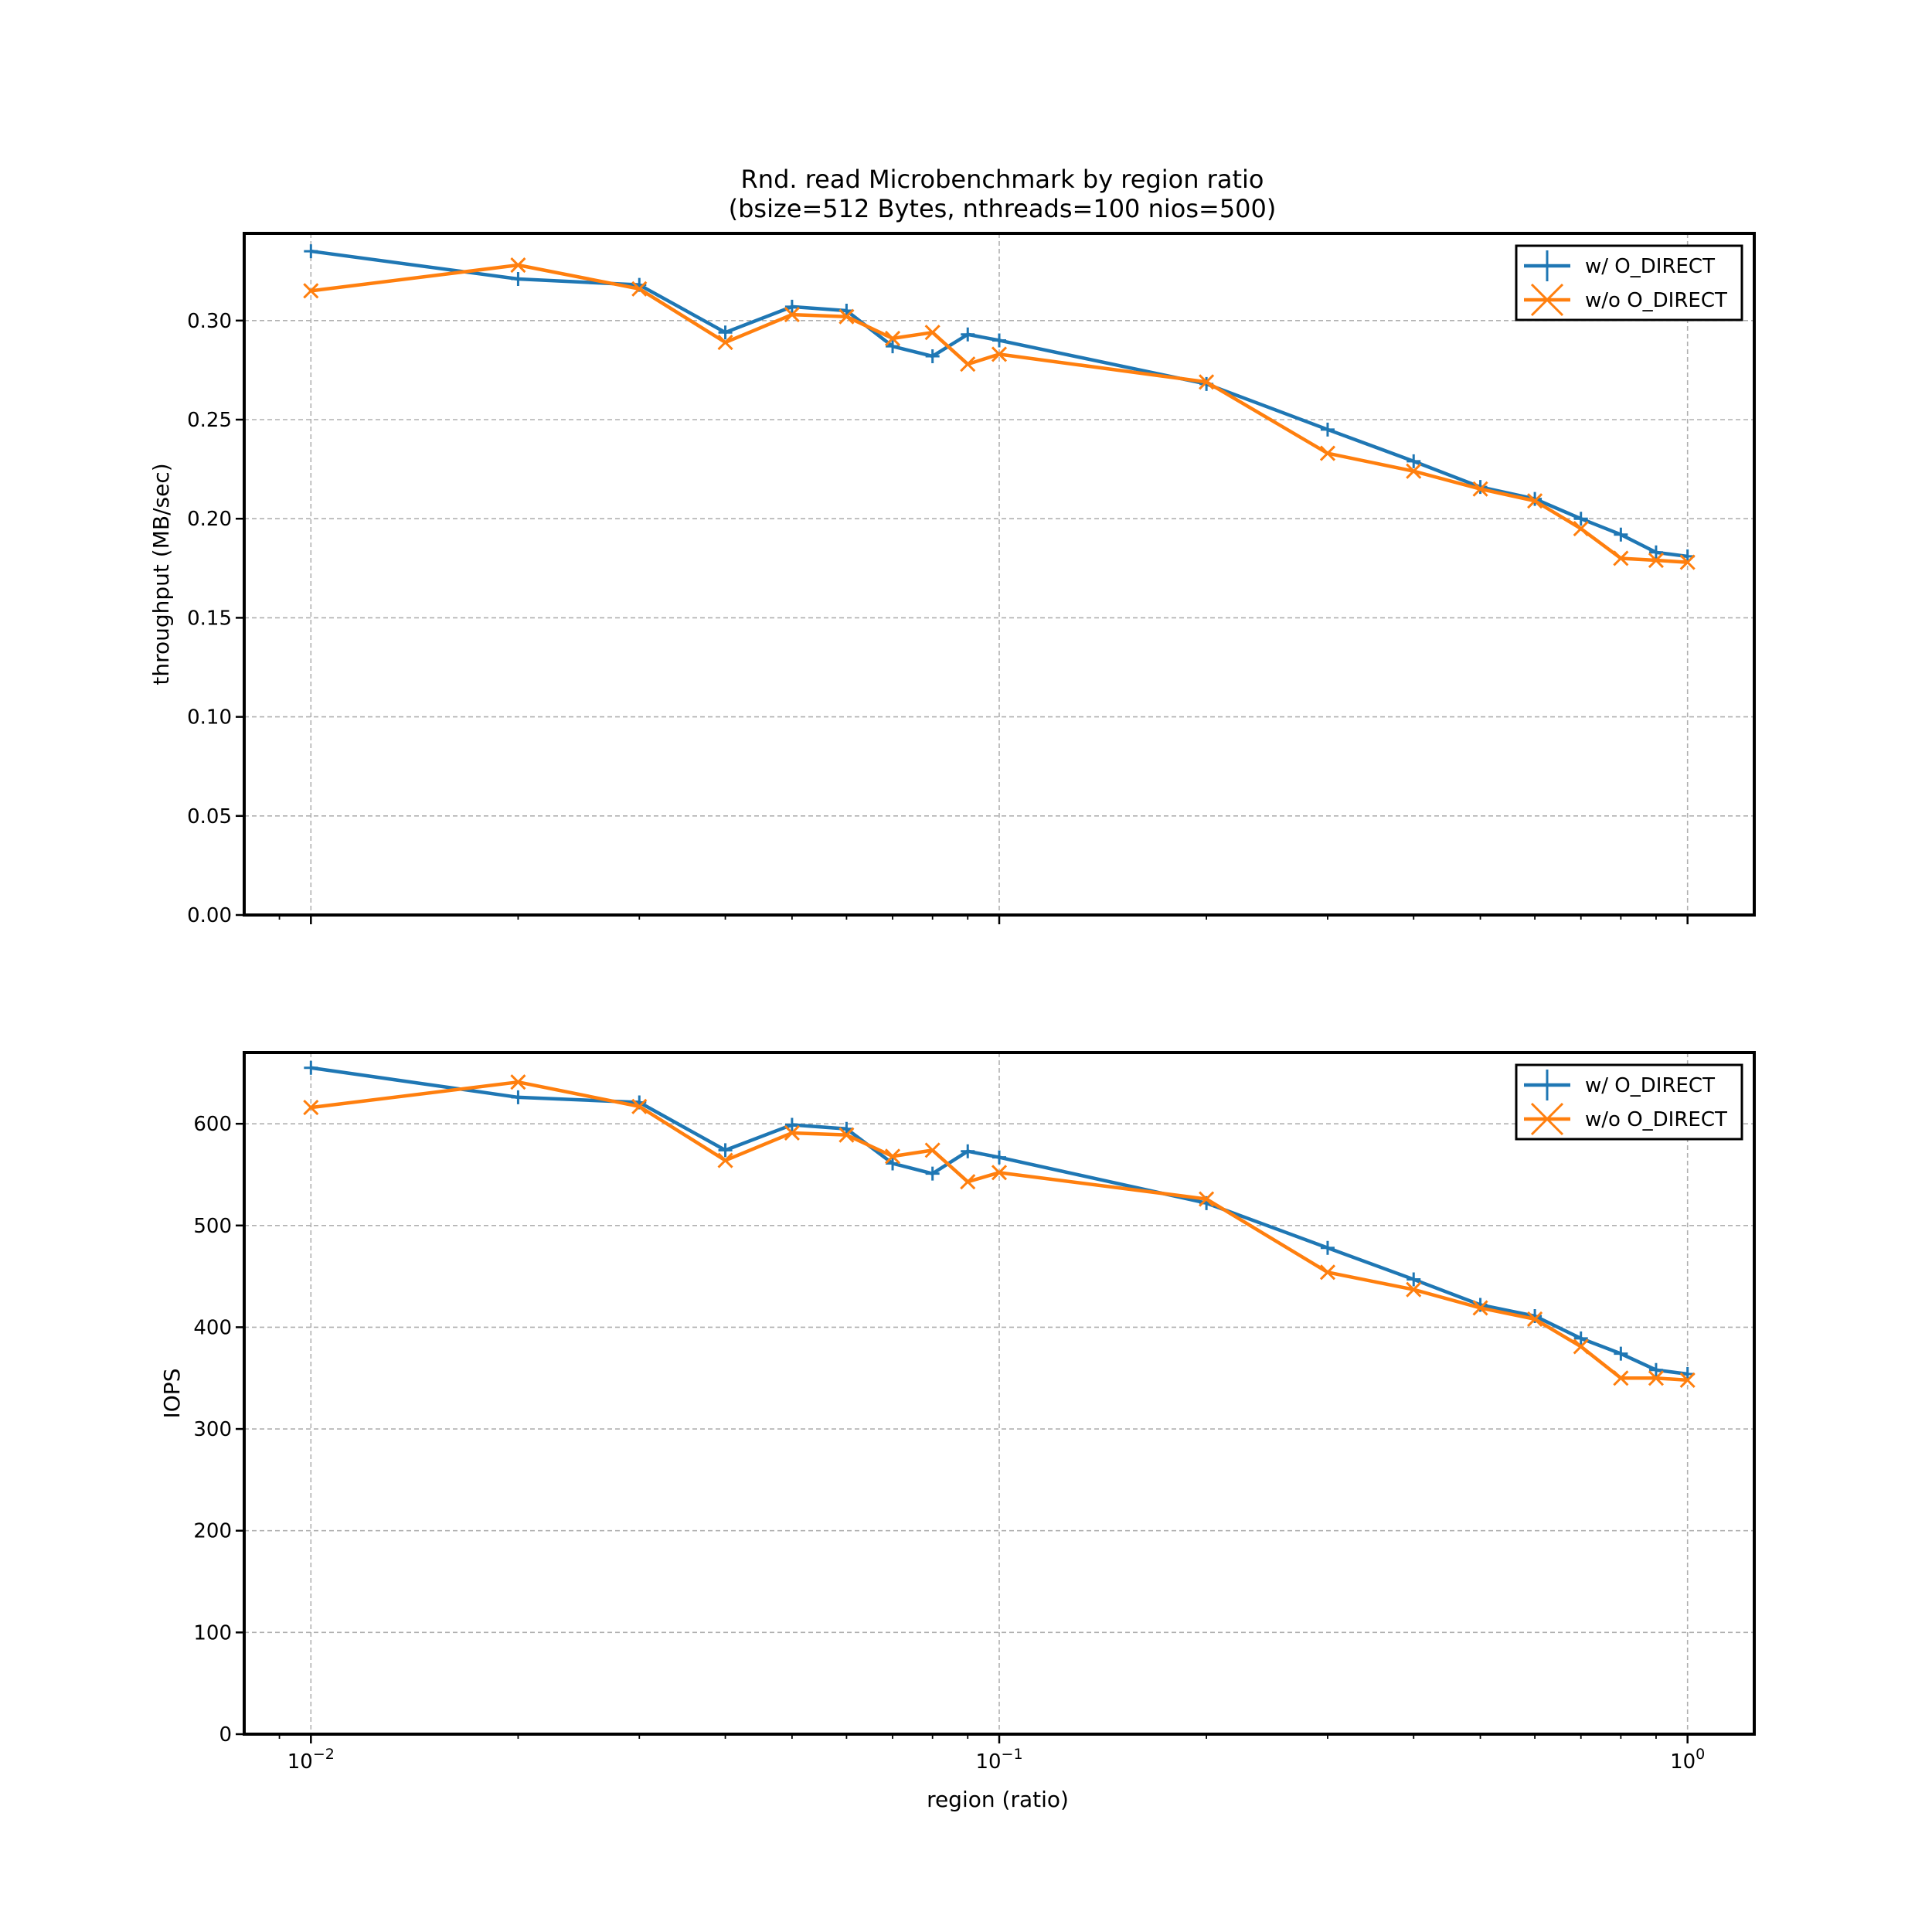 The image size is (1932, 1932). What do you see at coordinates (212, 1327) in the screenshot?
I see `iops-y-tick-label: 400` at bounding box center [212, 1327].